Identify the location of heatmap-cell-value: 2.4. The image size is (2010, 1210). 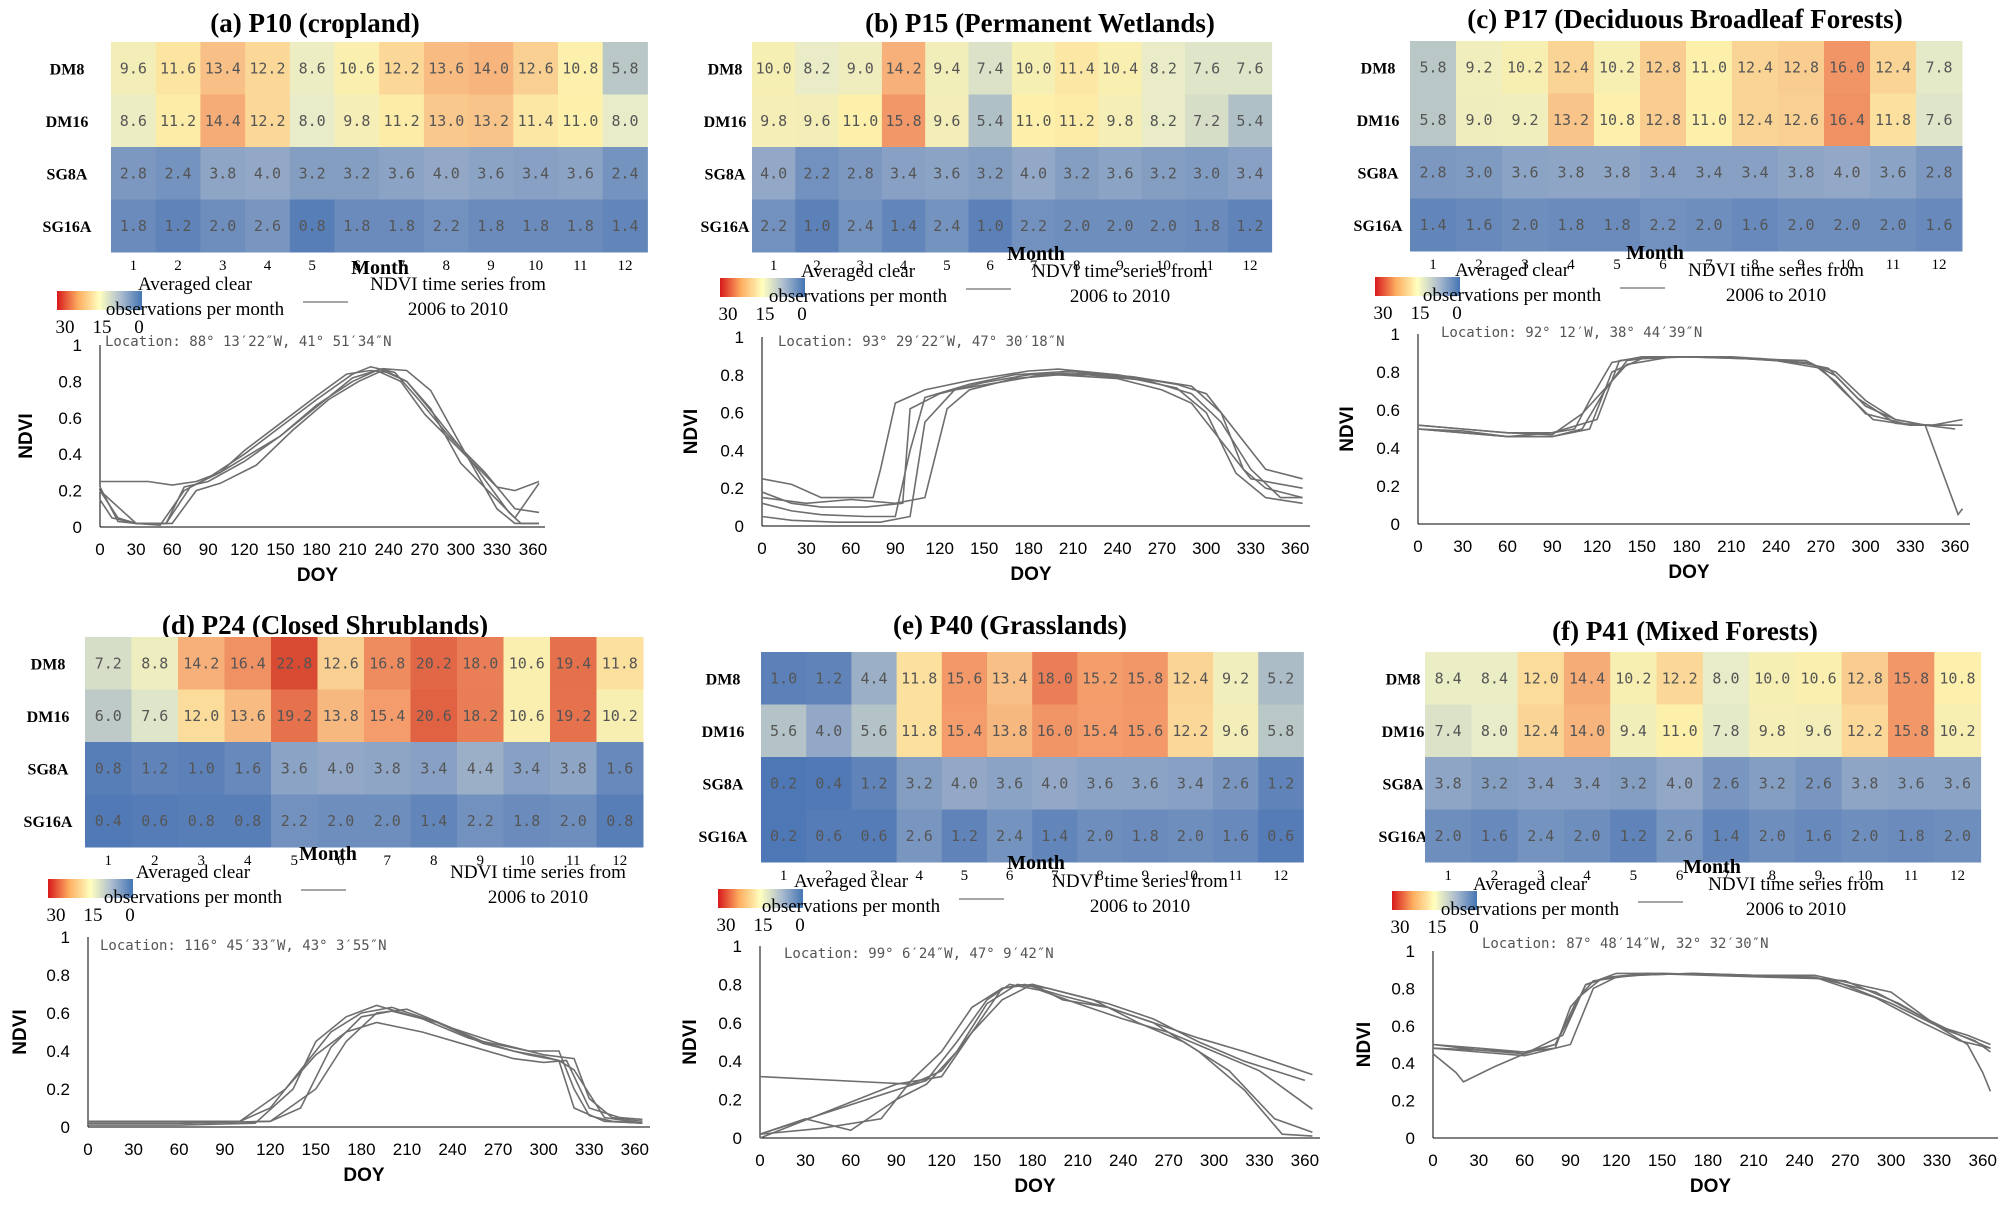
(625, 173).